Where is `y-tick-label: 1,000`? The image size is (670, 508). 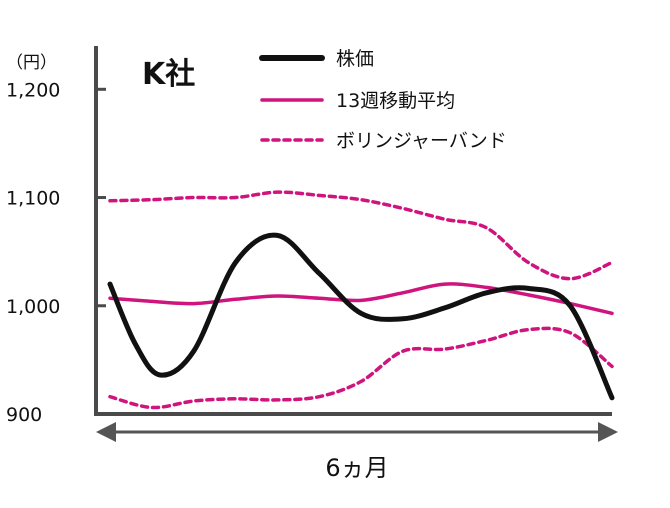
y-tick-label: 1,000 is located at coordinates (33, 307).